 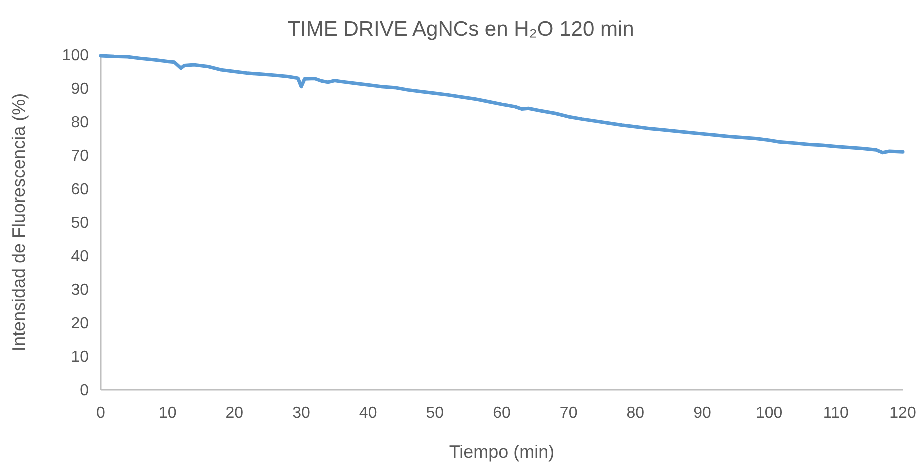 I want to click on x-tick-label: 20, so click(x=235, y=413).